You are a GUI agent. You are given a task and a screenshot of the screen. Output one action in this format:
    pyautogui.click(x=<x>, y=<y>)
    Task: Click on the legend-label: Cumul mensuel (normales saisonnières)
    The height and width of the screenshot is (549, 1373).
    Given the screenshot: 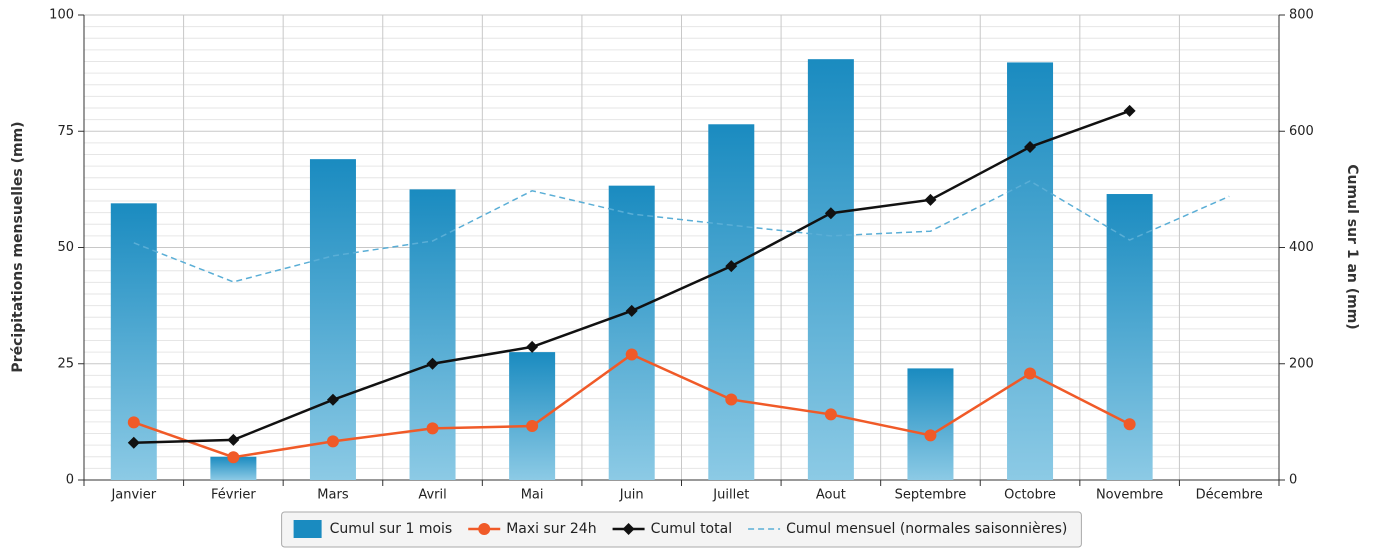 What is the action you would take?
    pyautogui.click(x=926, y=529)
    